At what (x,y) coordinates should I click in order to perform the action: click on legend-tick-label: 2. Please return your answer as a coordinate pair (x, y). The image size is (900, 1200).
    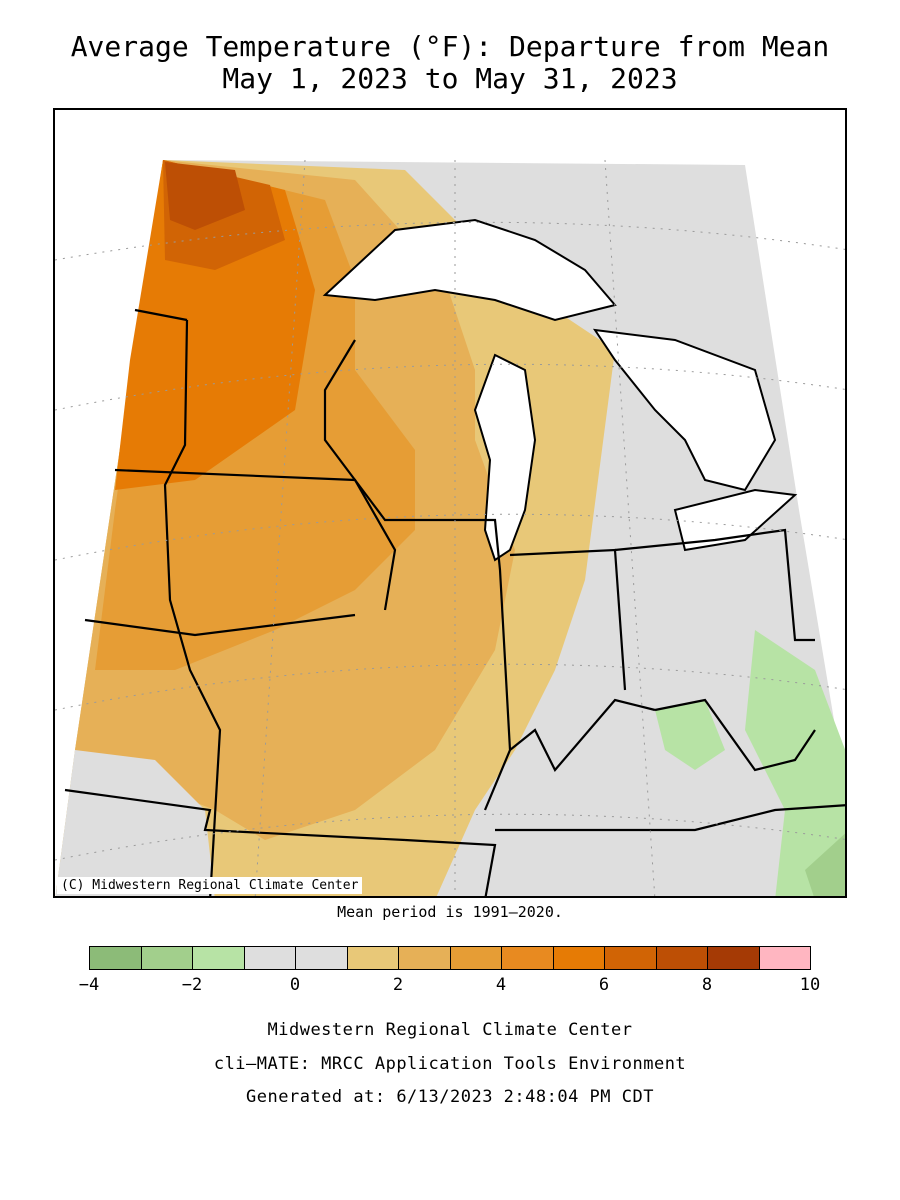
    Looking at the image, I should click on (398, 985).